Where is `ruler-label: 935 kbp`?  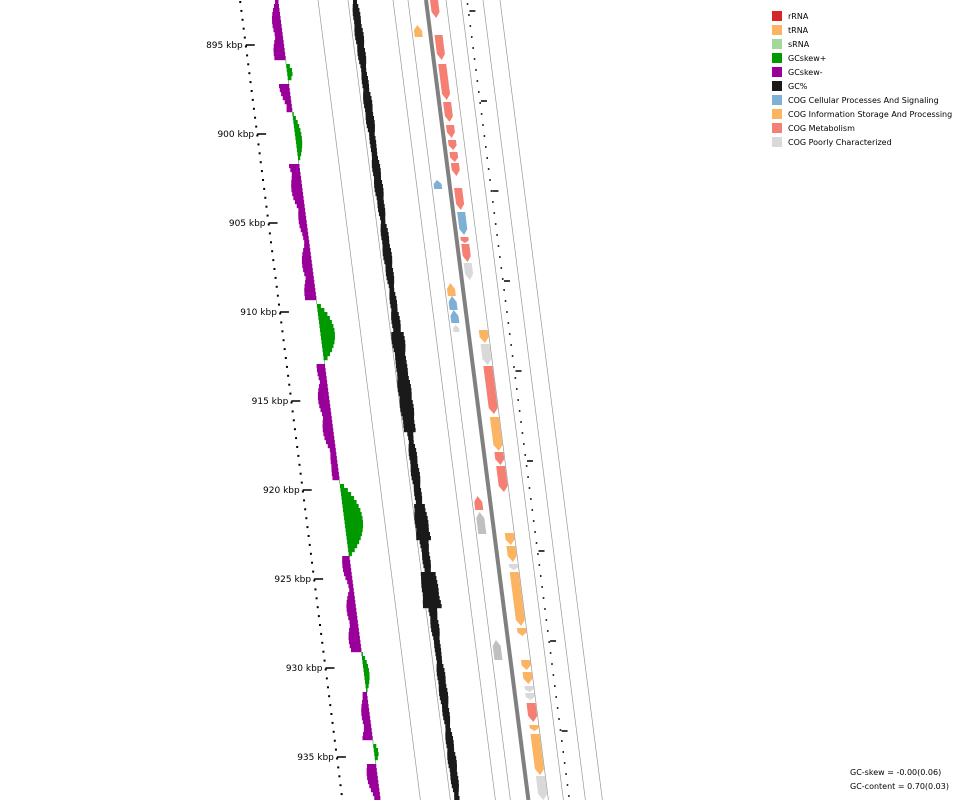 ruler-label: 935 kbp is located at coordinates (315, 758).